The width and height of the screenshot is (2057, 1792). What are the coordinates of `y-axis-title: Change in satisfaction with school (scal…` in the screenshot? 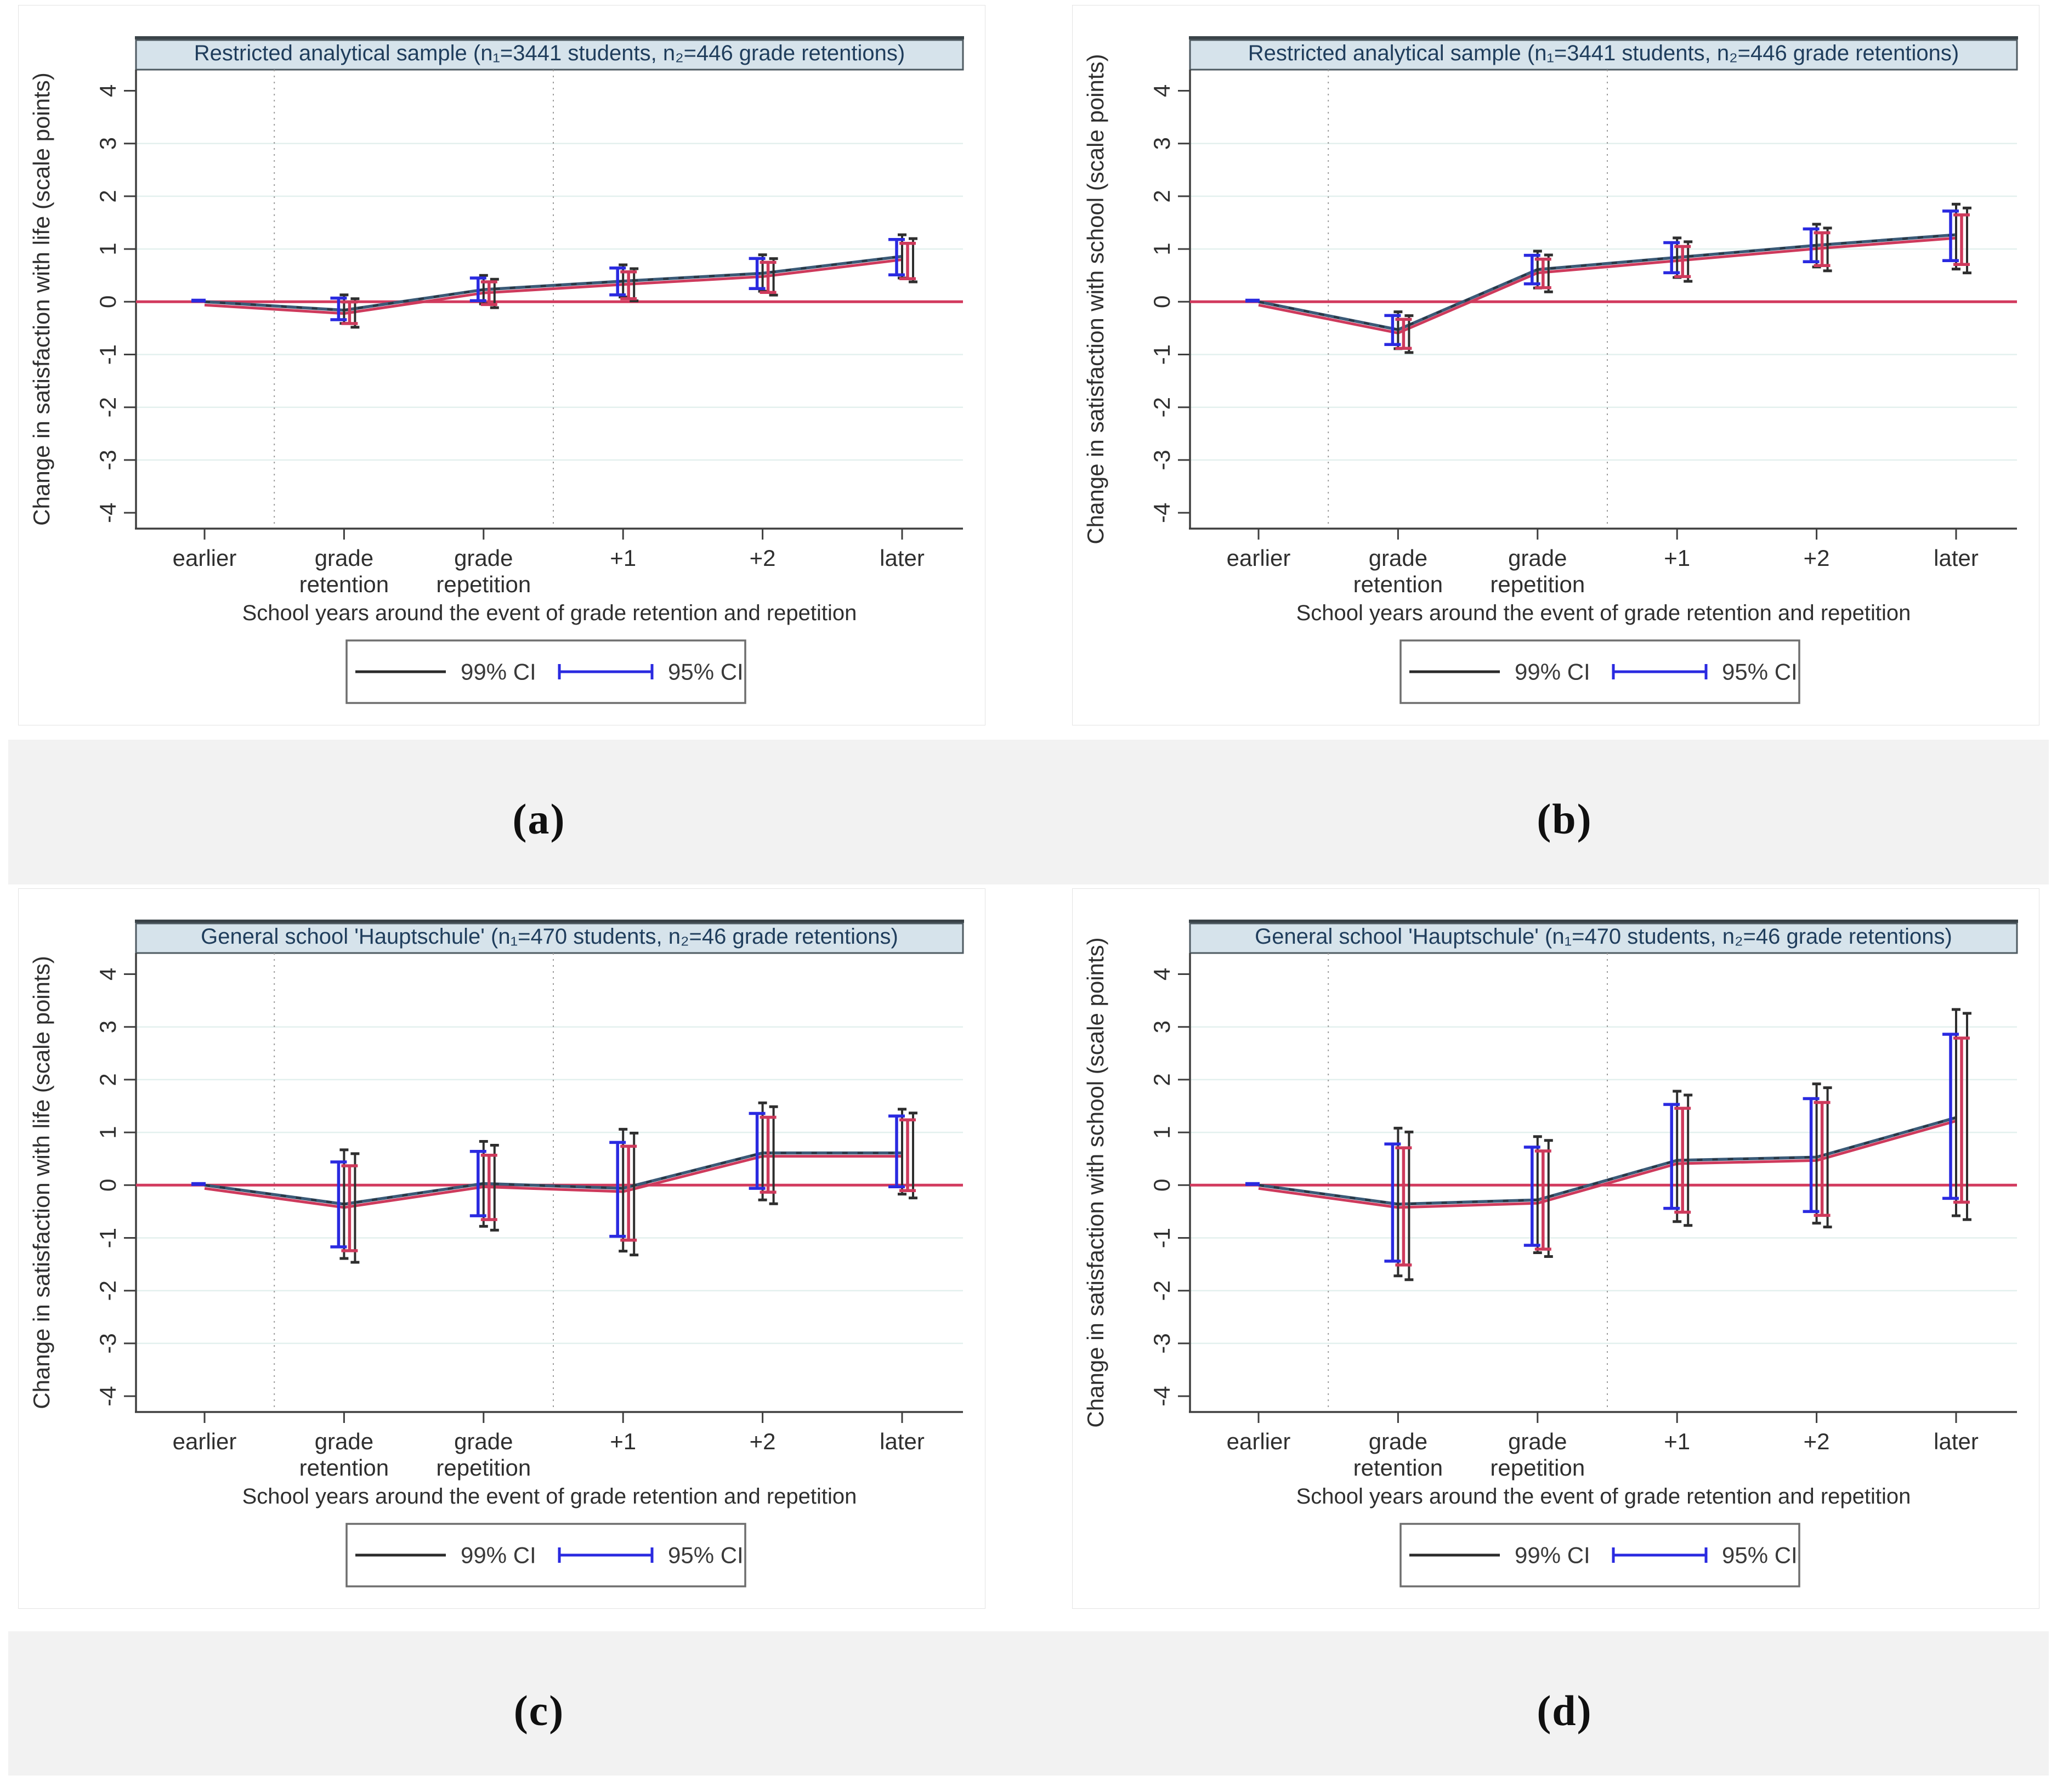 It's located at (1095, 299).